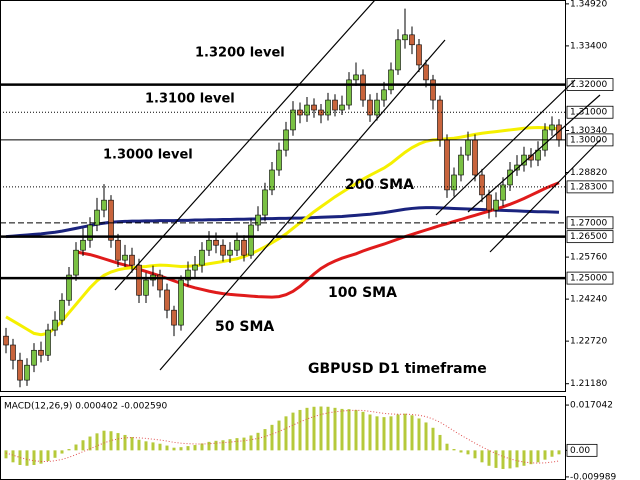 This screenshot has height=480, width=640. What do you see at coordinates (588, 173) in the screenshot?
I see `y-tick-label: 1.28820` at bounding box center [588, 173].